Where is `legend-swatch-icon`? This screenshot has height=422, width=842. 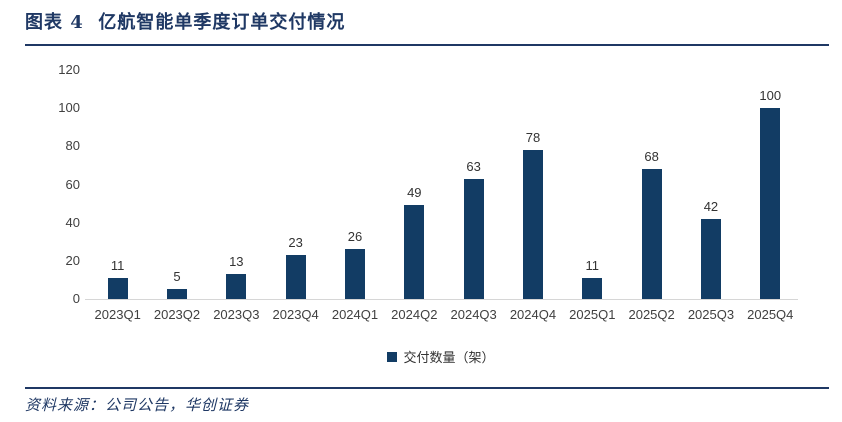 legend-swatch-icon is located at coordinates (392, 356).